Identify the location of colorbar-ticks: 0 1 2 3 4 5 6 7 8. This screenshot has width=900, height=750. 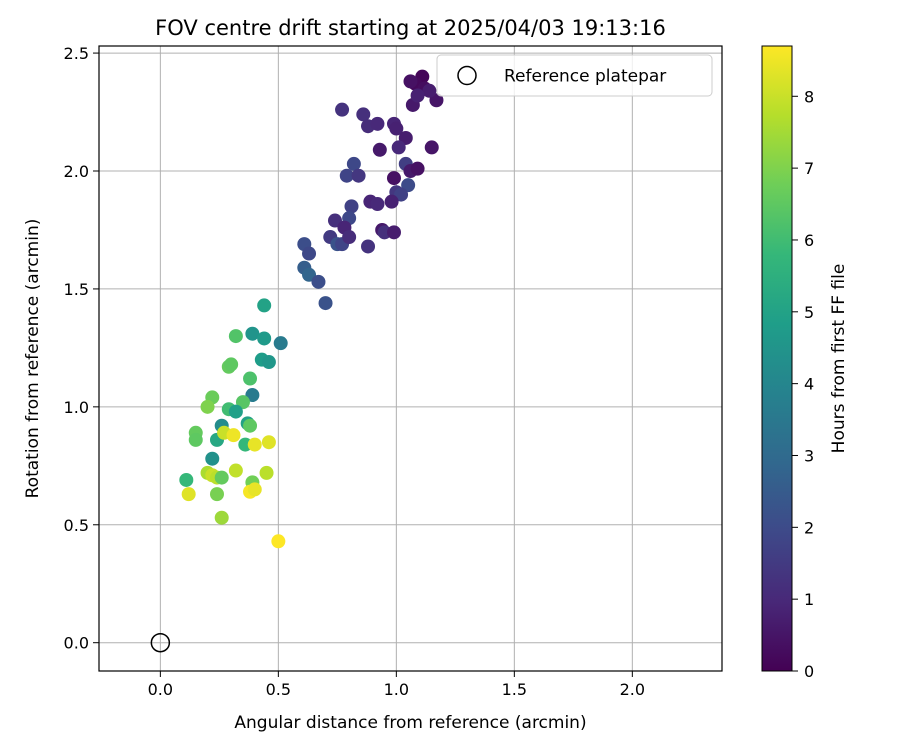
(803, 384).